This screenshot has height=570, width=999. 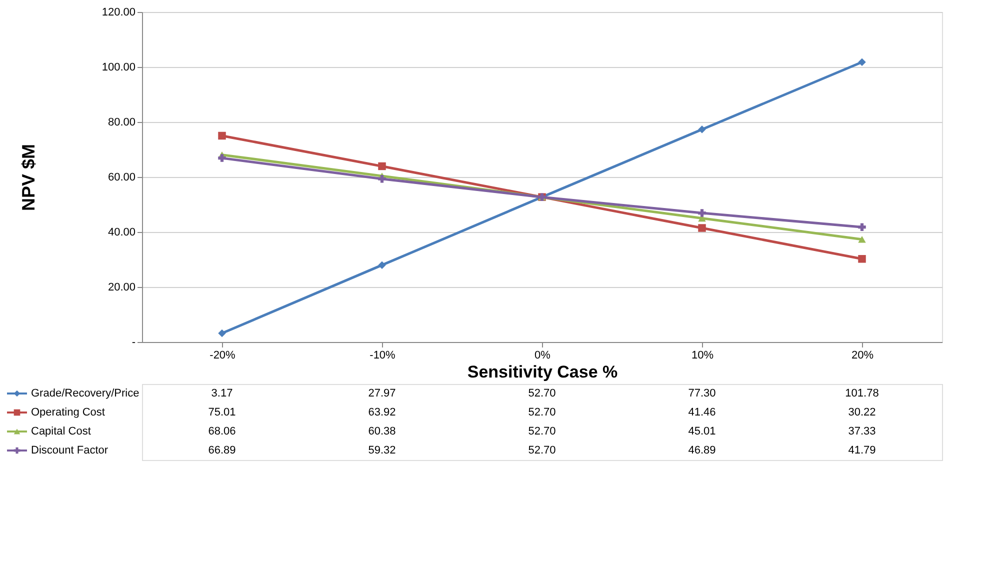 What do you see at coordinates (862, 432) in the screenshot?
I see `data-label: 37.33` at bounding box center [862, 432].